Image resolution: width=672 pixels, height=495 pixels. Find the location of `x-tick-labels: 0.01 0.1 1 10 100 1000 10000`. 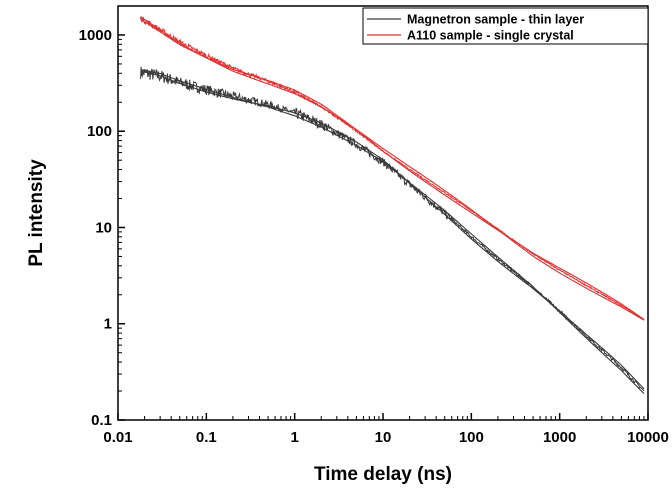

x-tick-labels: 0.01 0.1 1 10 100 1000 10000 is located at coordinates (385, 437).